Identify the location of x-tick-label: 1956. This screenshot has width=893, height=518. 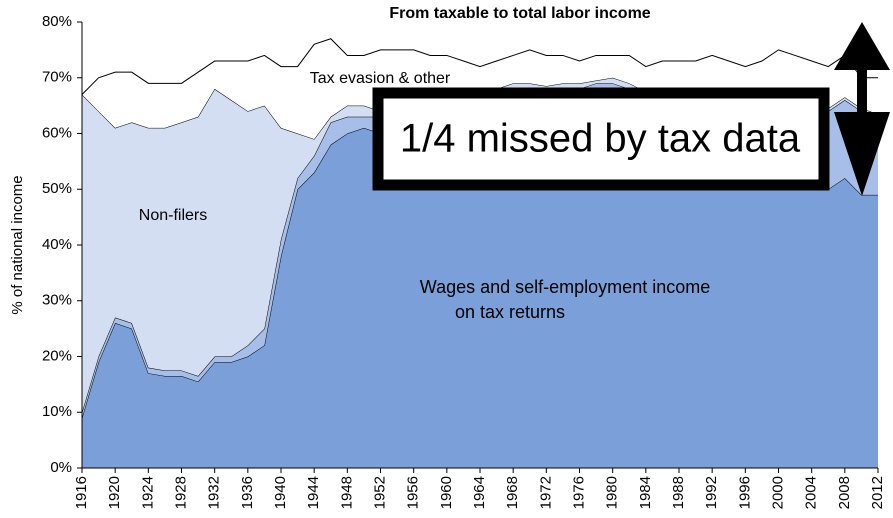
(413, 492).